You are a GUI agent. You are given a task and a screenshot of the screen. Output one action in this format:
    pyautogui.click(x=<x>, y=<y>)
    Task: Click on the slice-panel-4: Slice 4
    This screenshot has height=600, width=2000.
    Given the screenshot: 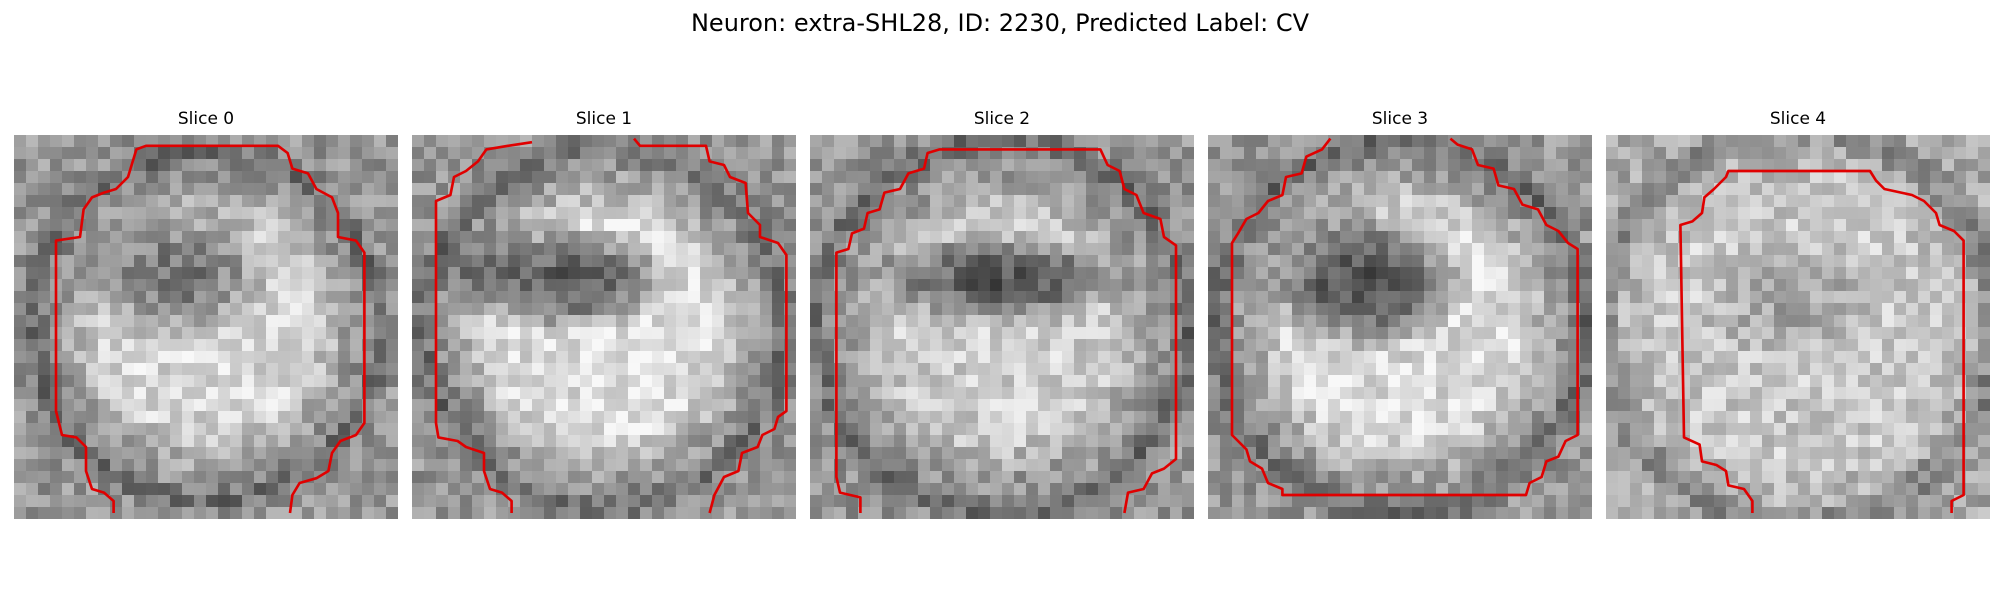 What is the action you would take?
    pyautogui.click(x=1798, y=313)
    